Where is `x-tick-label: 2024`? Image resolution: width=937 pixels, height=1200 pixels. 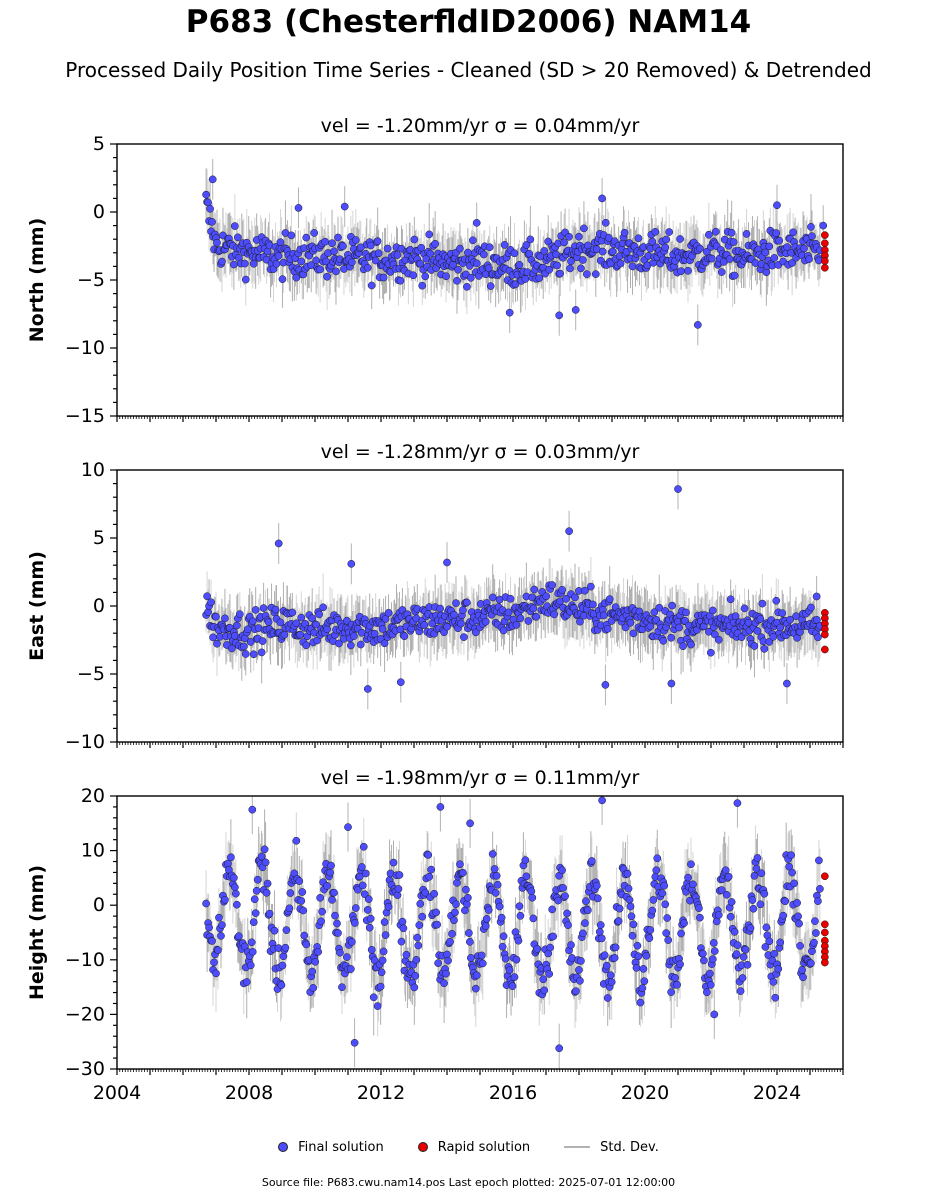 x-tick-label: 2024 is located at coordinates (777, 1093).